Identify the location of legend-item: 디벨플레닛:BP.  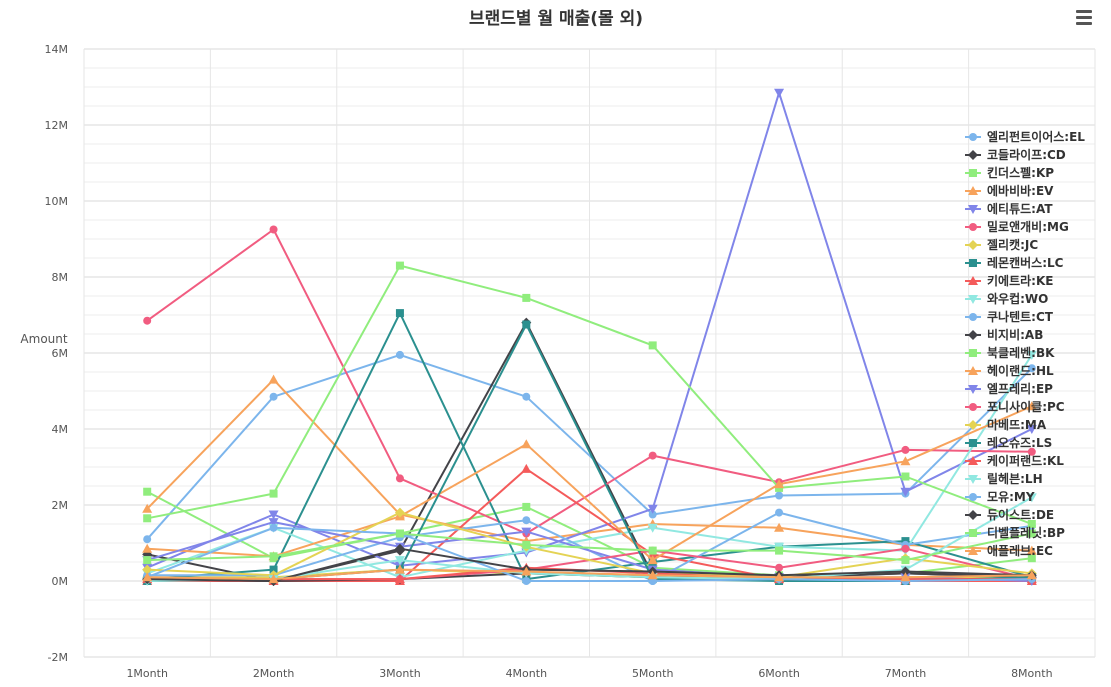
(1015, 532).